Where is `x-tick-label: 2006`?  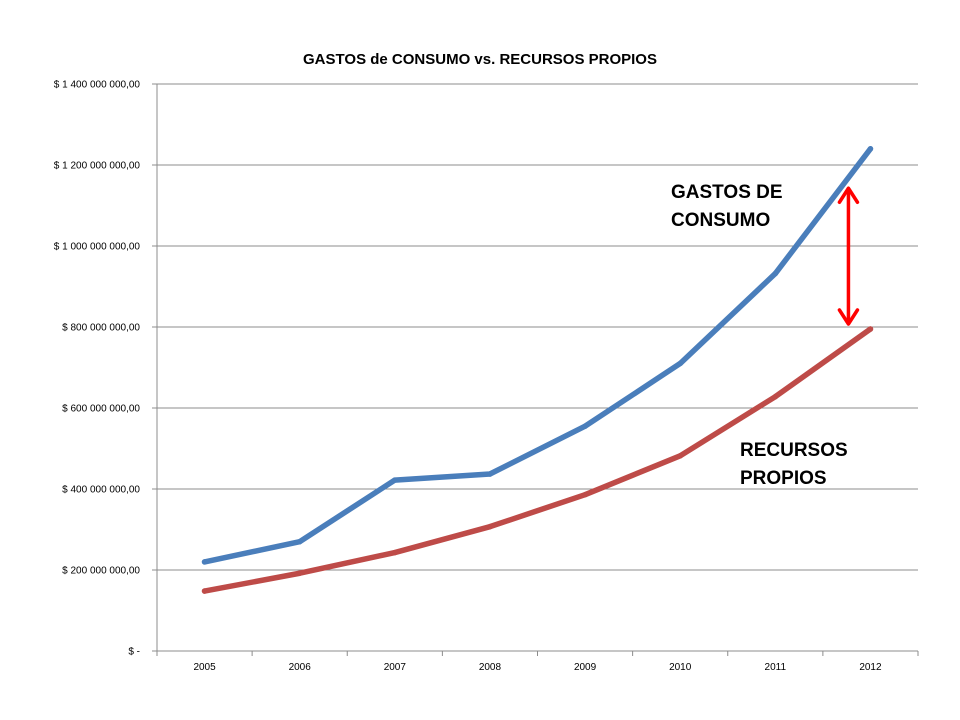
x-tick-label: 2006 is located at coordinates (300, 667).